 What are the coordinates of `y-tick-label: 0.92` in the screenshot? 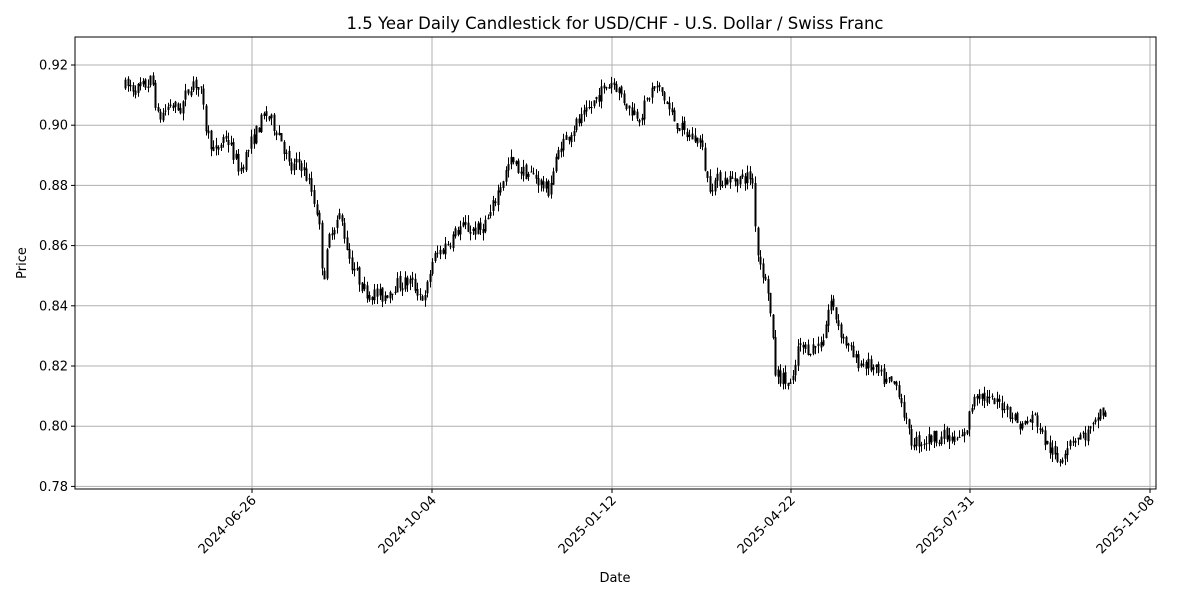 It's located at (53, 66).